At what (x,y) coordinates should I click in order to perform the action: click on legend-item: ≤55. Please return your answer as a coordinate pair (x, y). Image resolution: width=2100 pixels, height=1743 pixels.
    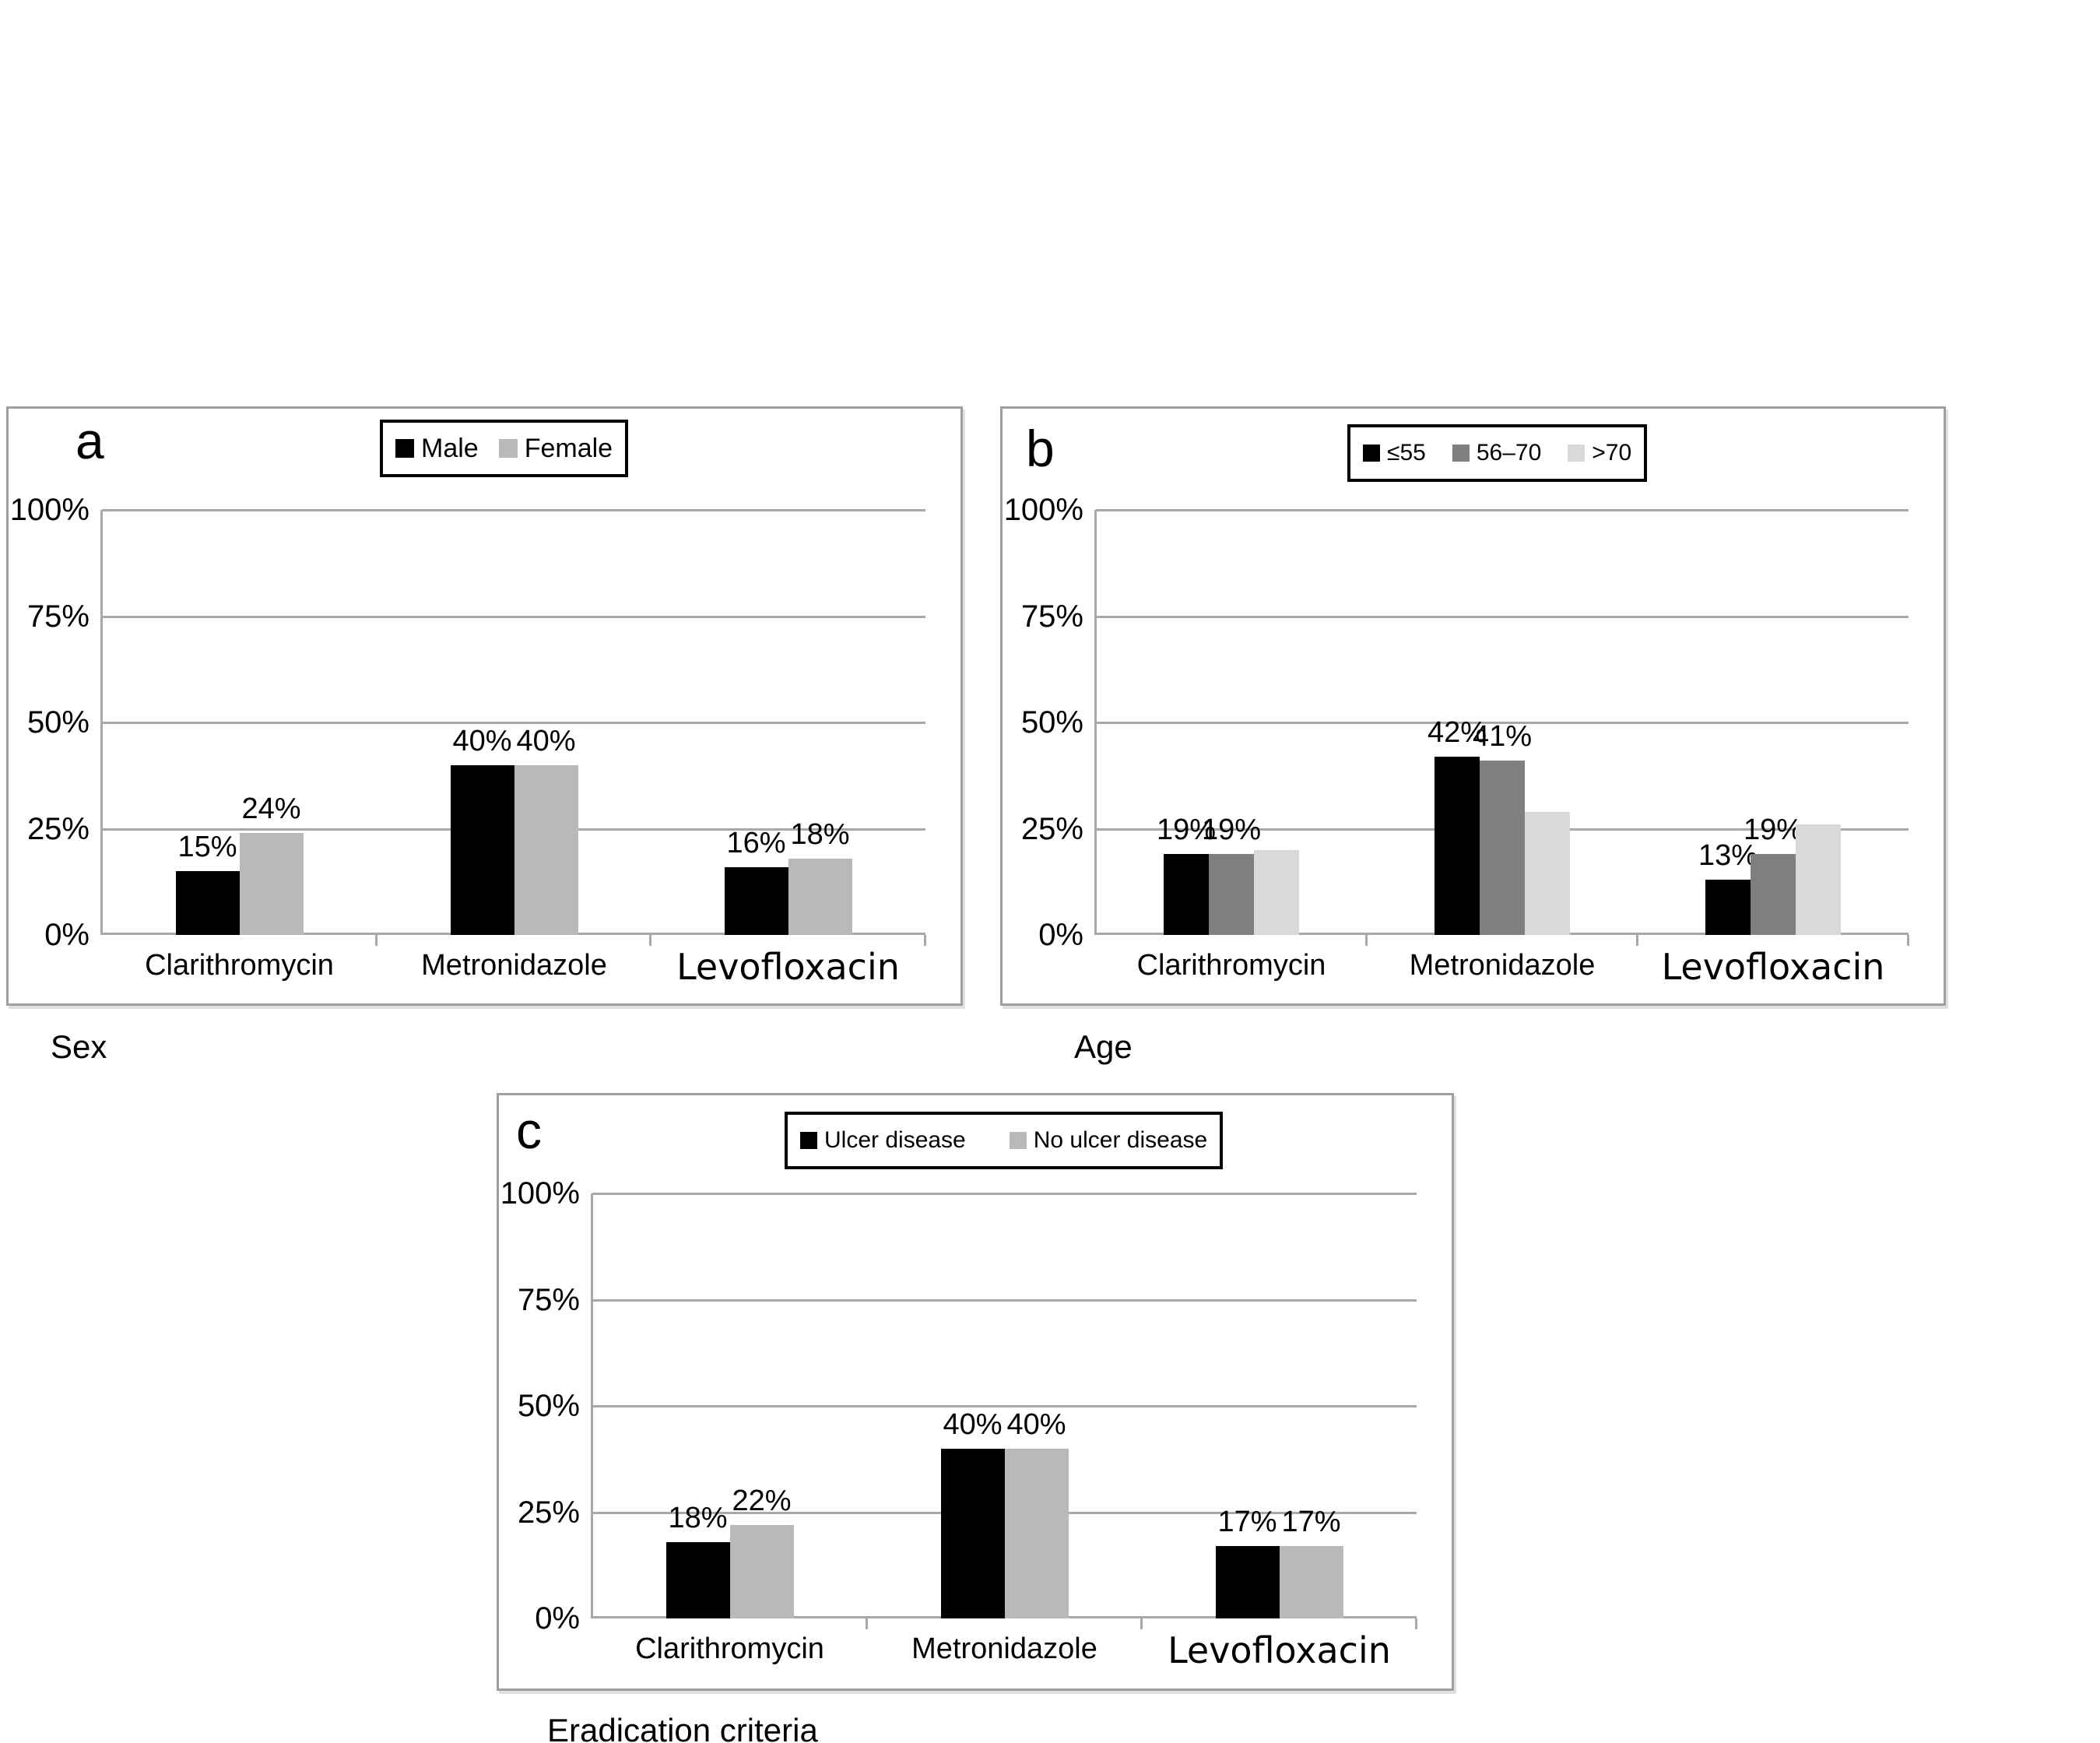
    Looking at the image, I should click on (1394, 453).